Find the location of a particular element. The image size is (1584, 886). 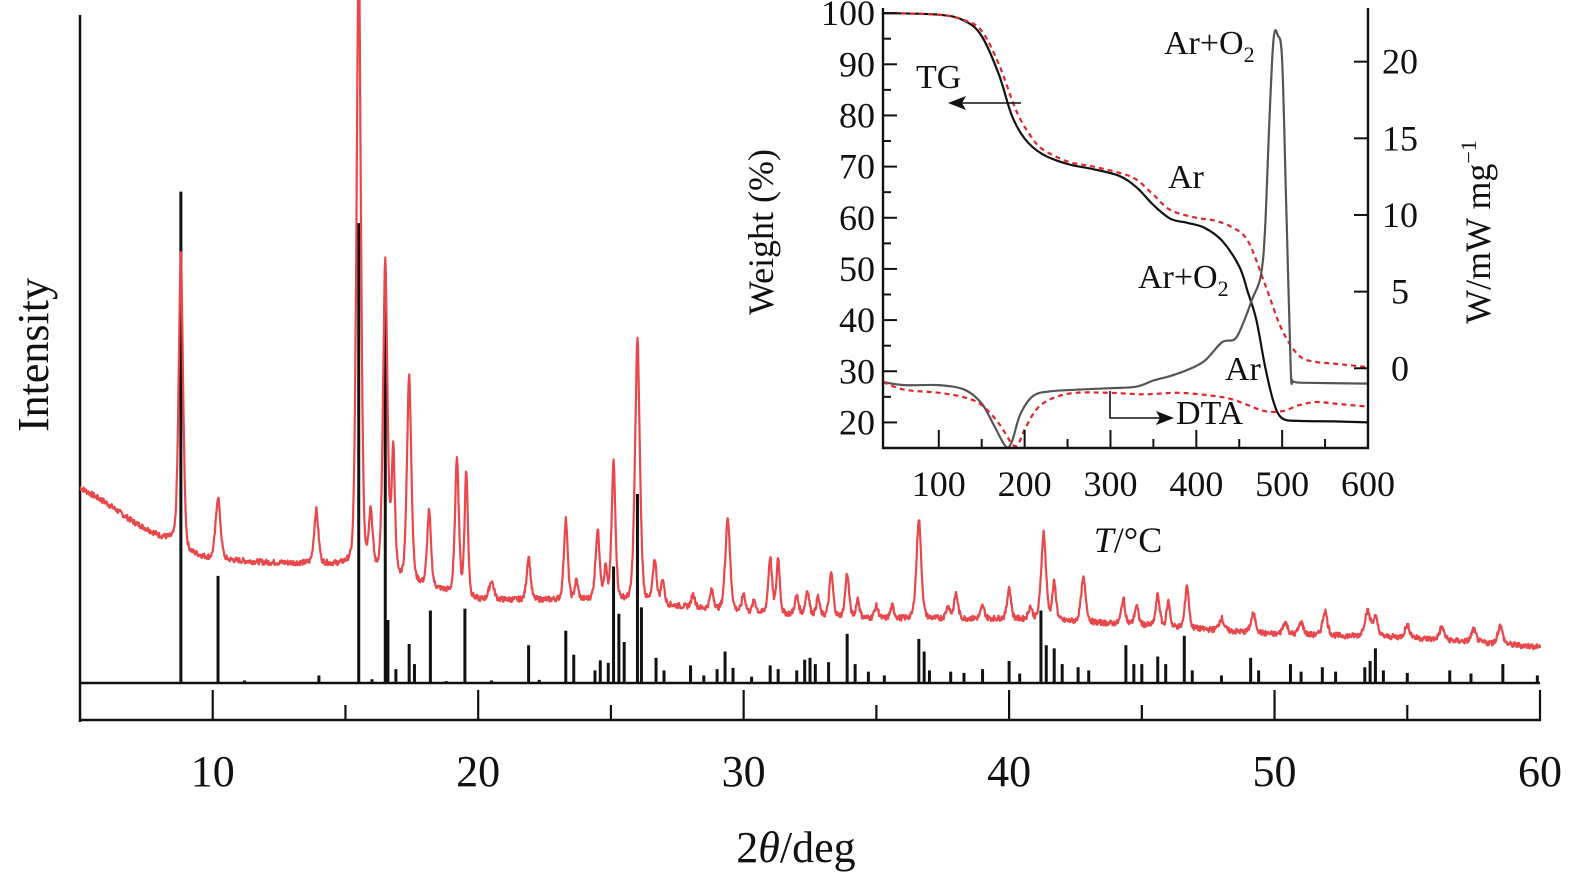

inset-right-tick-label: 10 is located at coordinates (1400, 215).